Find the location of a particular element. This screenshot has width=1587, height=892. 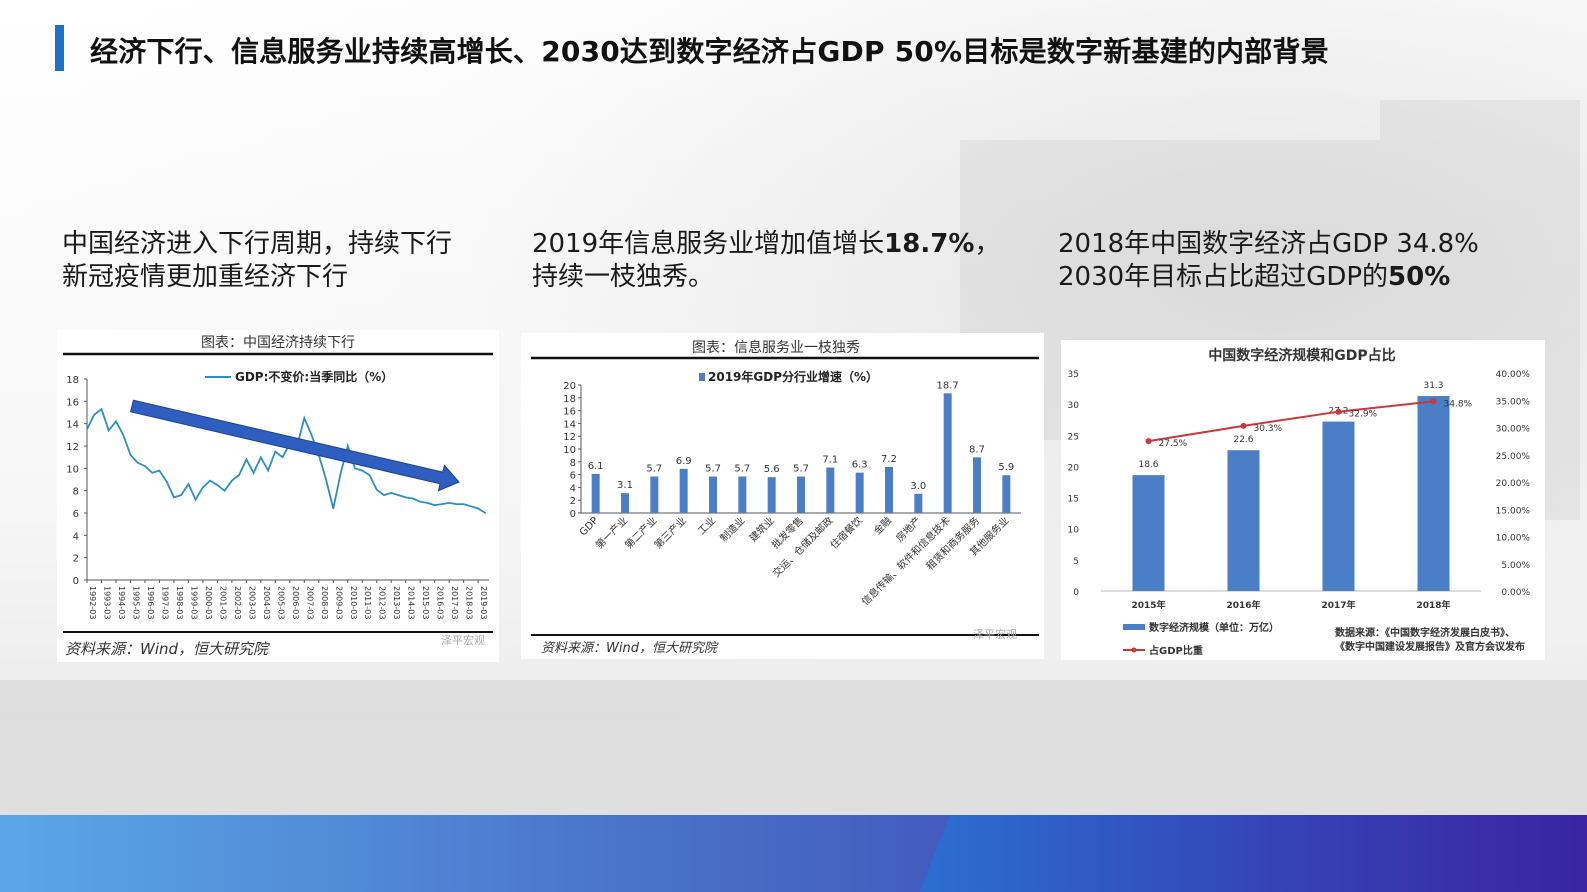

x-tick-label: 2013-03 is located at coordinates (396, 602).